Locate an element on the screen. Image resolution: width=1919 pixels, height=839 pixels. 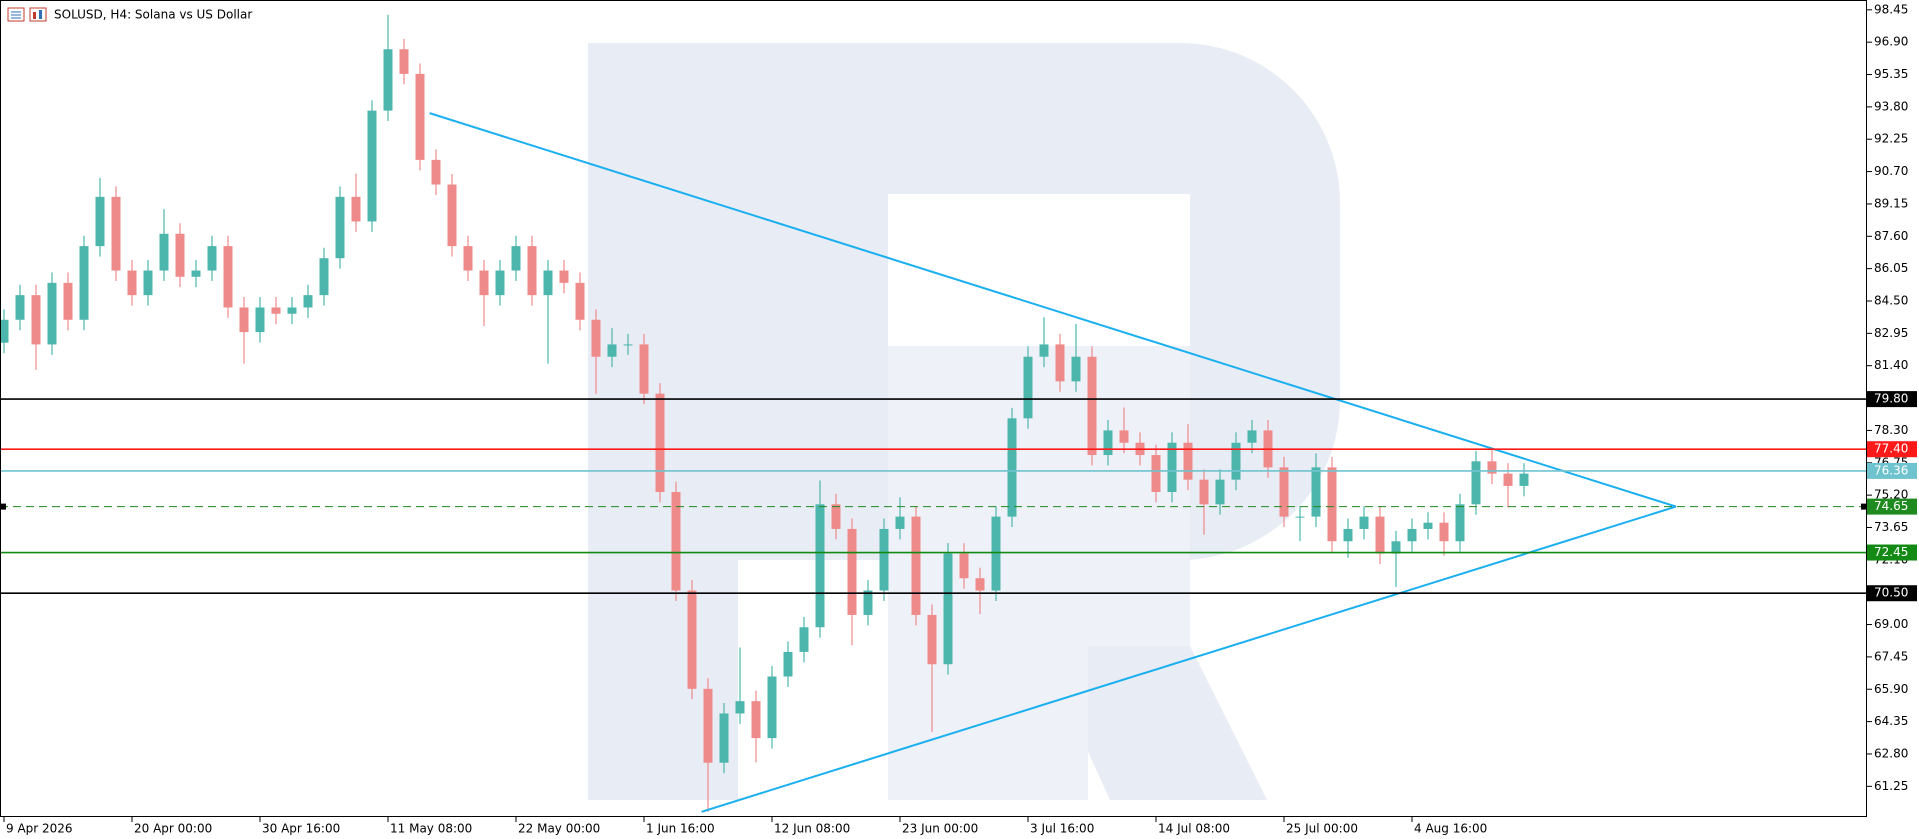
watermark-leg is located at coordinates (1153, 723).